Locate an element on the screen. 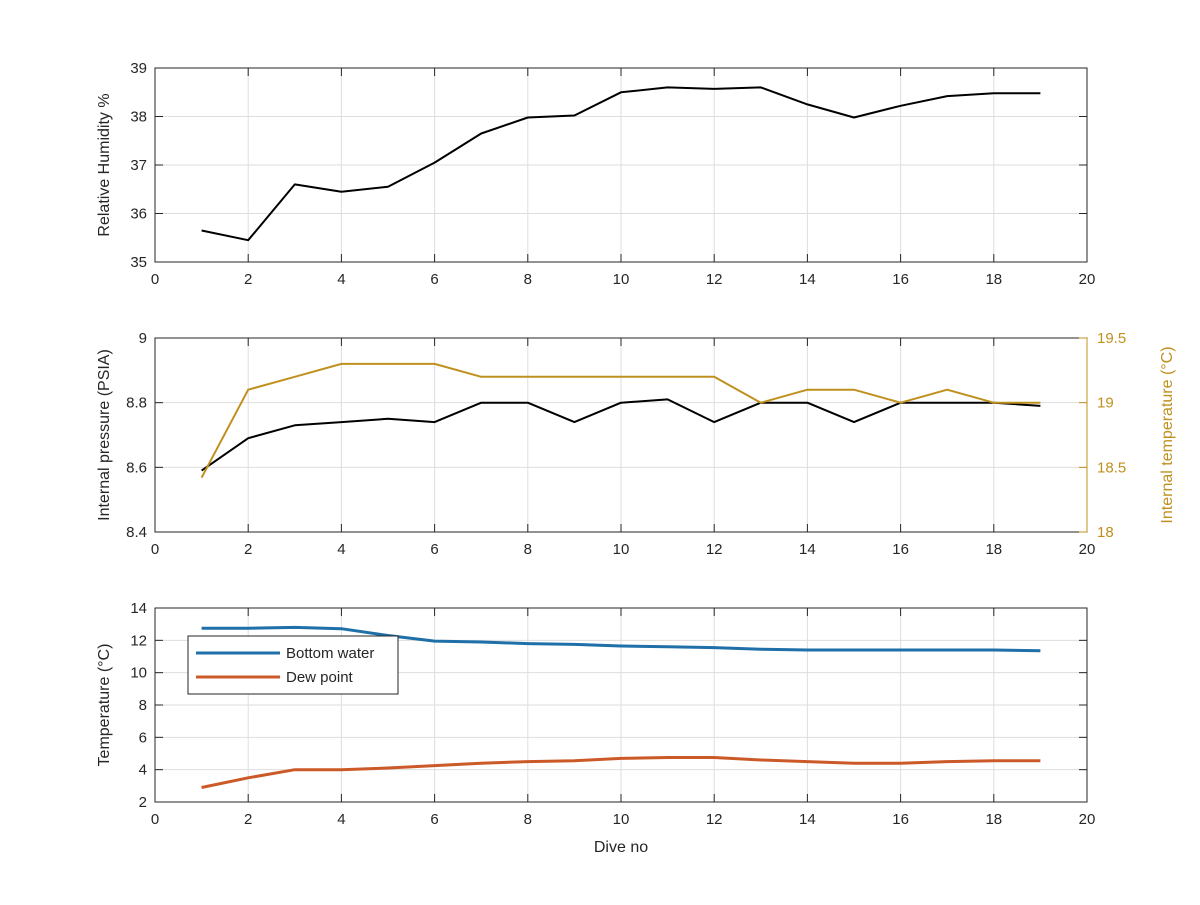  y-tick-label: 8.8 is located at coordinates (136, 403).